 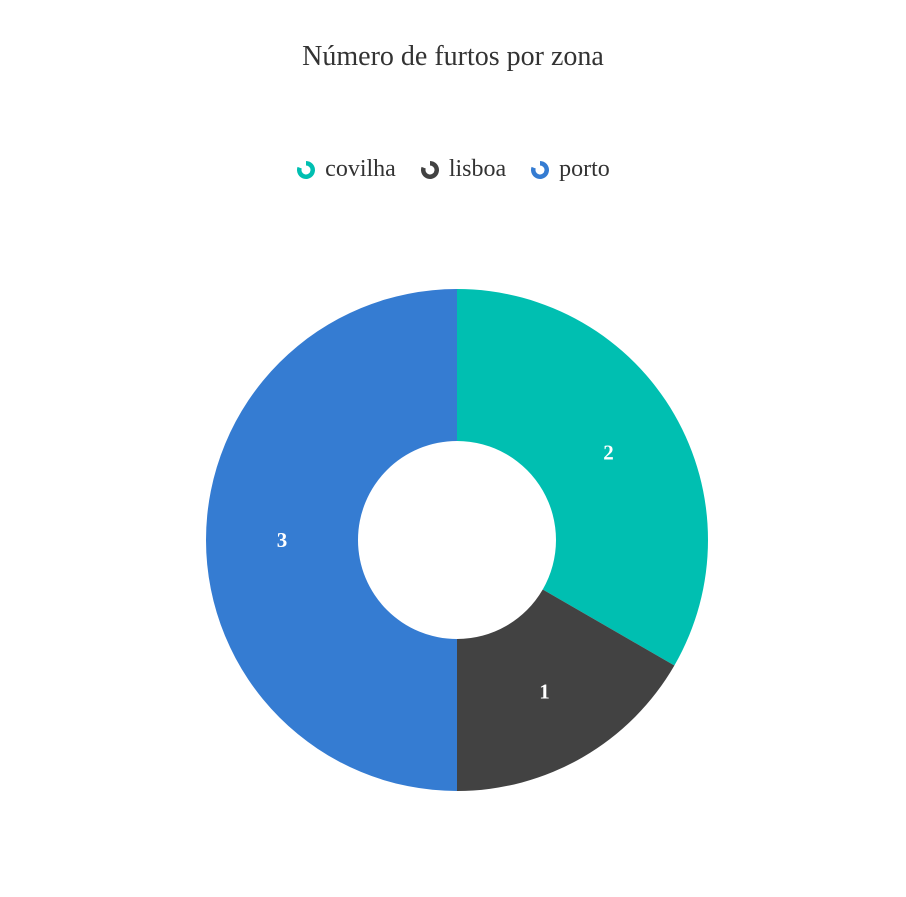 What do you see at coordinates (544, 692) in the screenshot?
I see `data-label-lisboa: 1` at bounding box center [544, 692].